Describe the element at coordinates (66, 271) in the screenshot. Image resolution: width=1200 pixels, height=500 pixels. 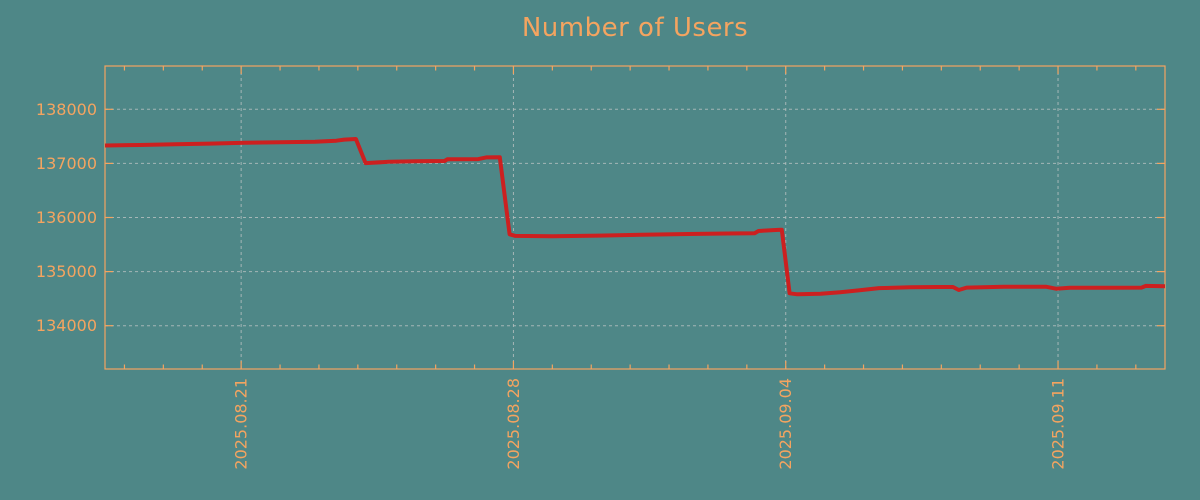
I see `y-tick-label: 135000` at that location.